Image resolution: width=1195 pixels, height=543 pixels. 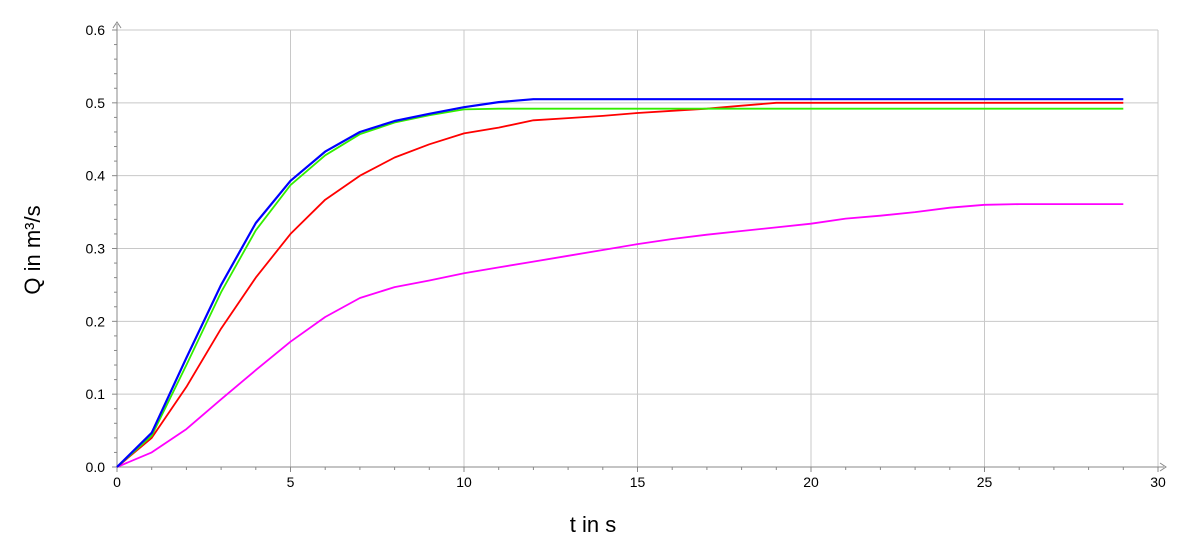 I want to click on x-axis-arrow-icon, so click(x=1163, y=467).